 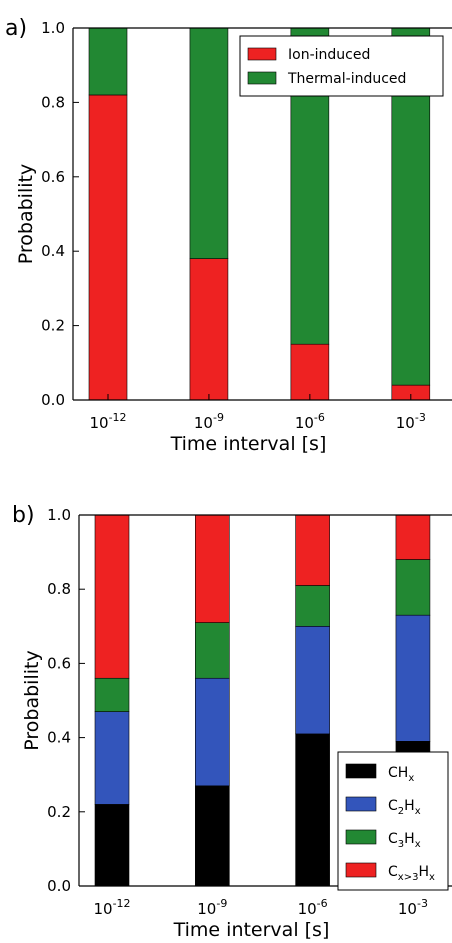 What do you see at coordinates (404, 840) in the screenshot?
I see `legend-entry: C3Hx` at bounding box center [404, 840].